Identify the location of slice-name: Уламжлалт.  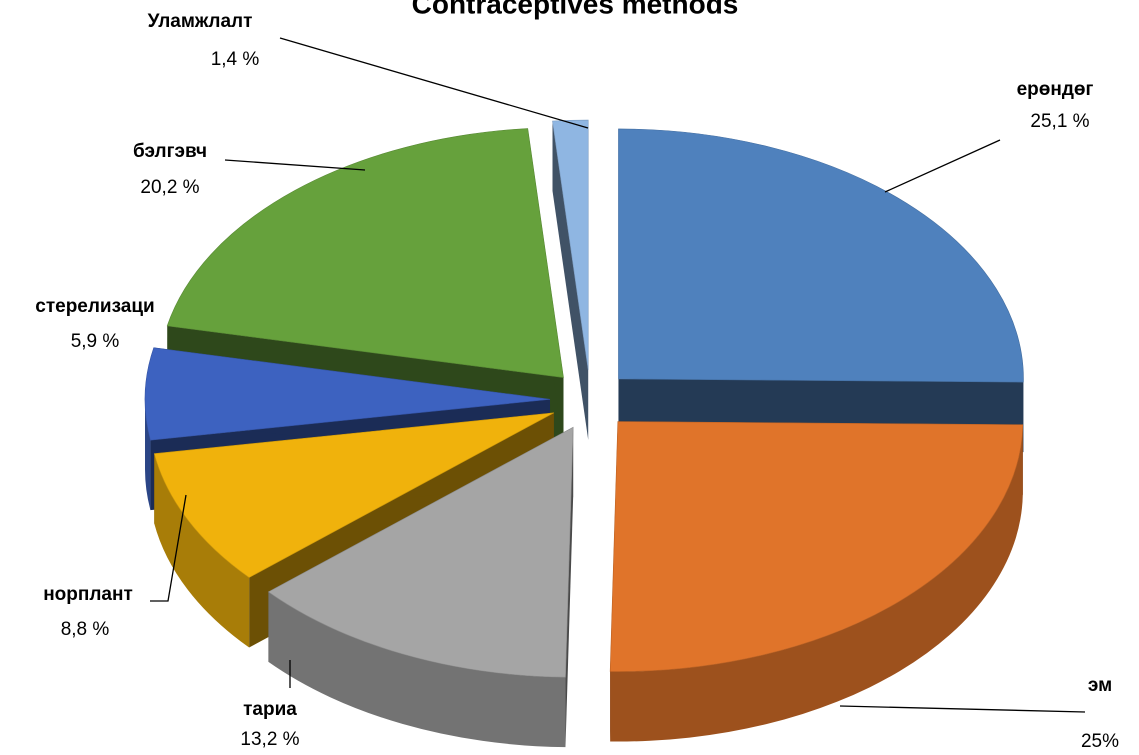
(200, 21).